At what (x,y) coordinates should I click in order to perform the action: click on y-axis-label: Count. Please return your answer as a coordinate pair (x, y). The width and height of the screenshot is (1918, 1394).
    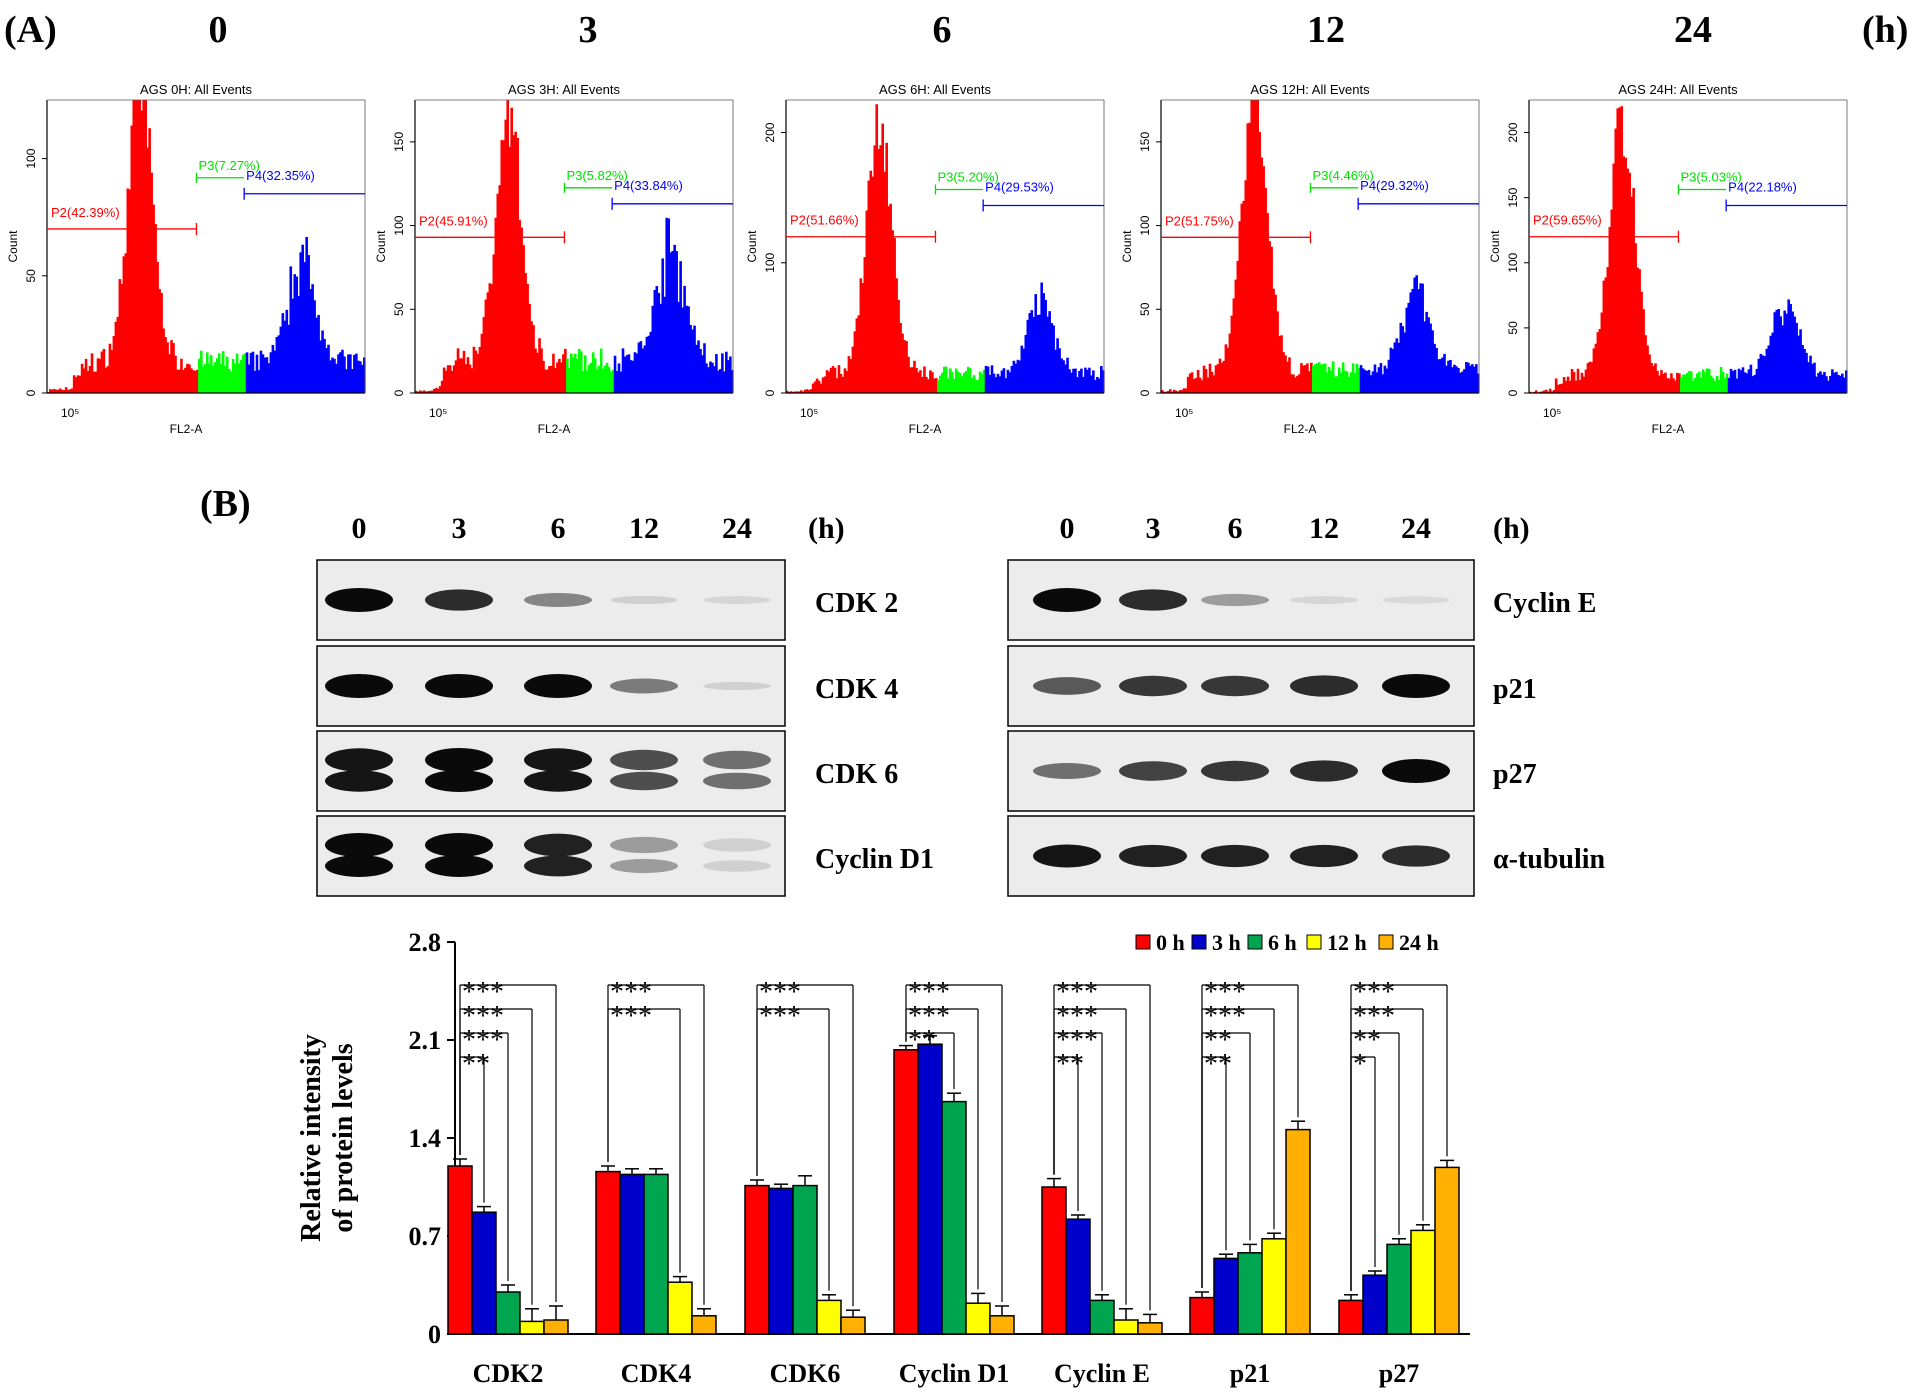
    Looking at the image, I should click on (1495, 246).